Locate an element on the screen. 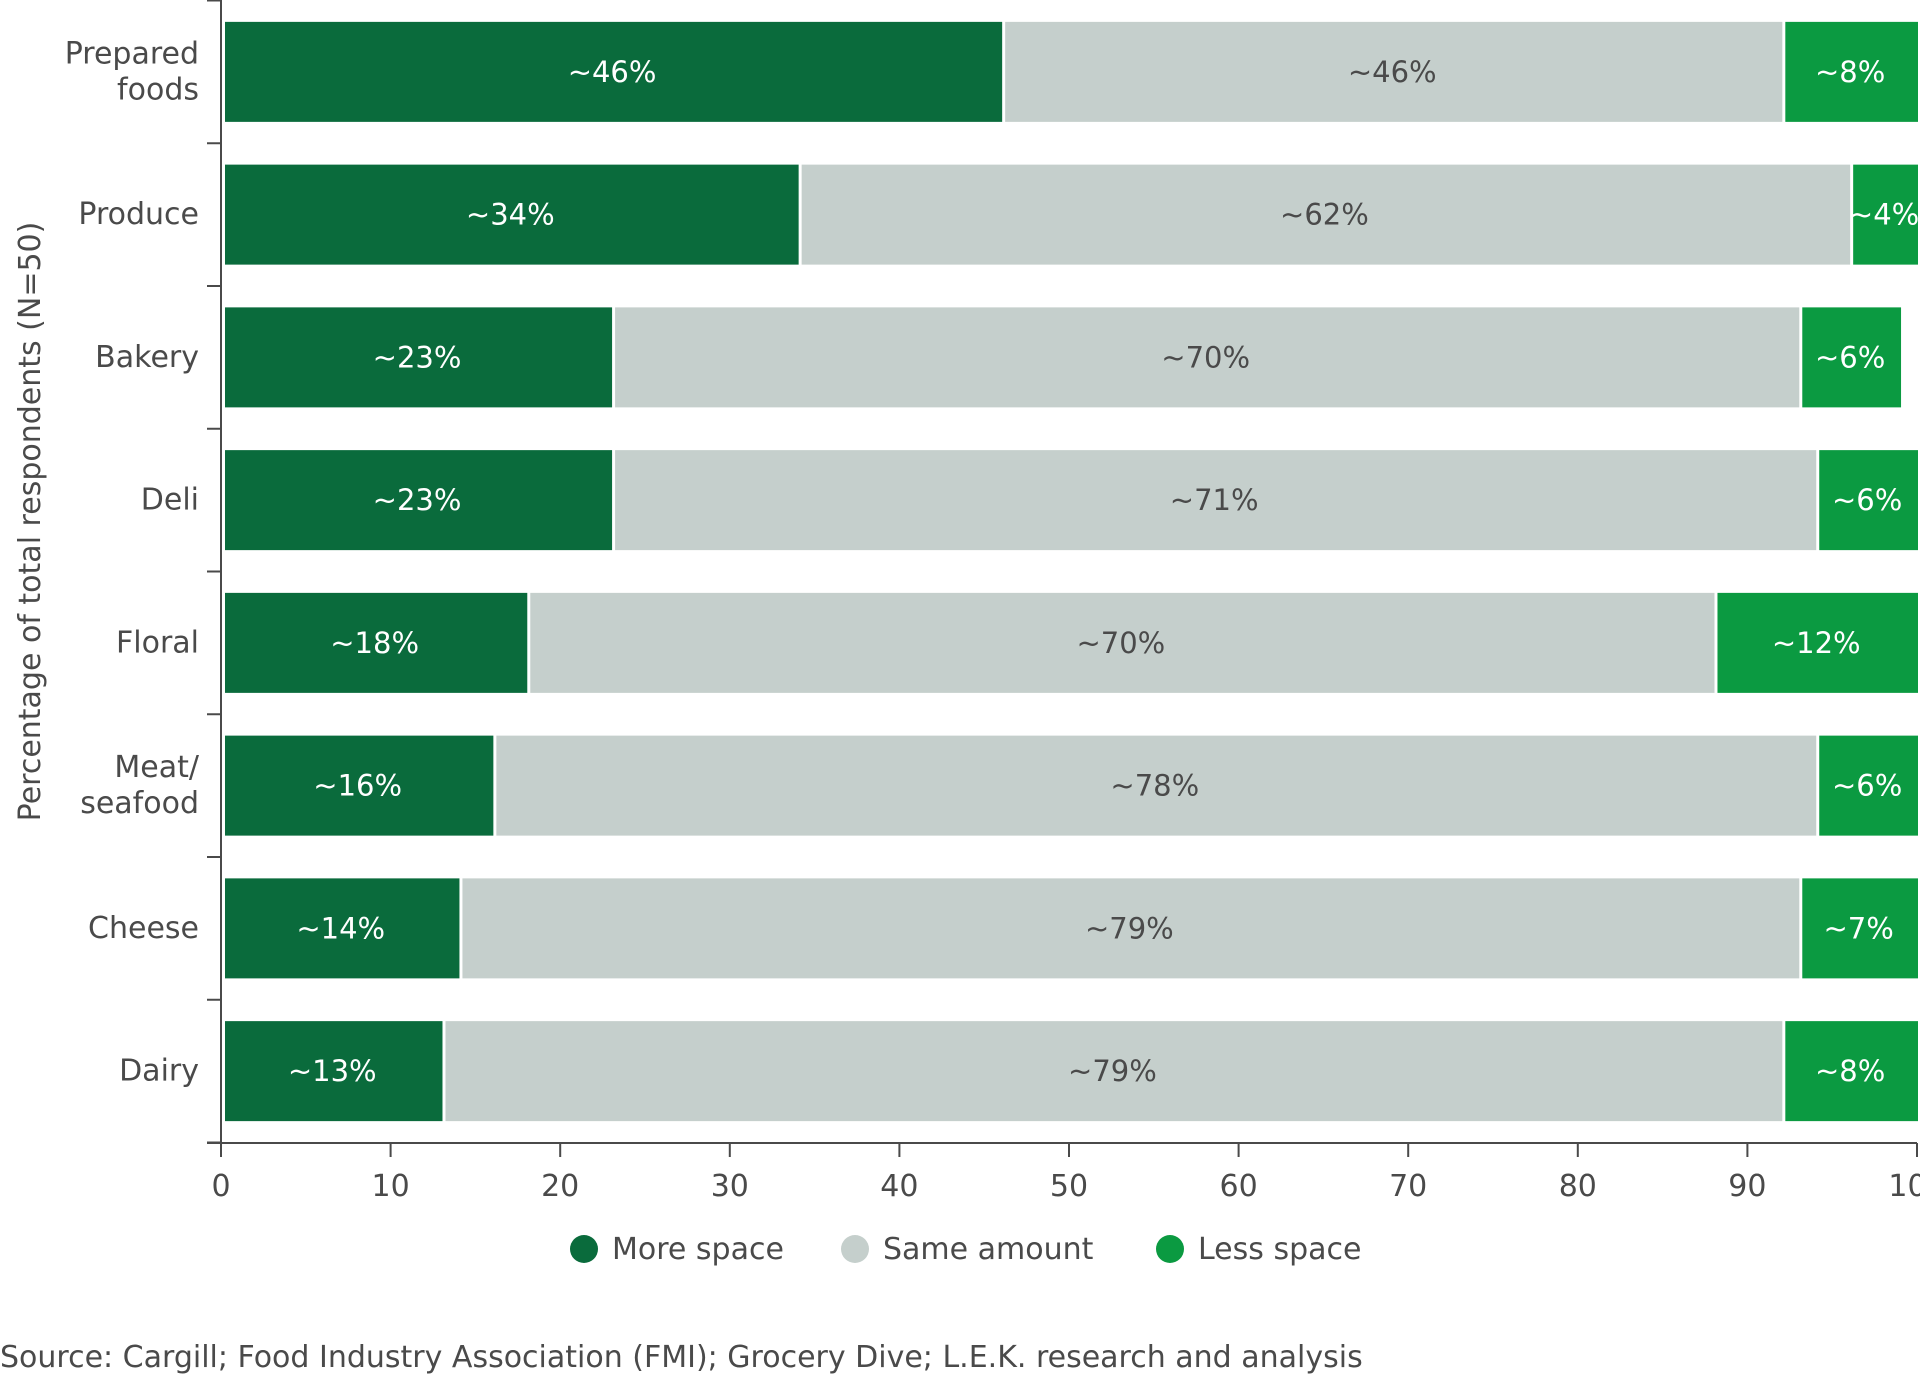  x-tick-label: 50 is located at coordinates (1069, 1186).